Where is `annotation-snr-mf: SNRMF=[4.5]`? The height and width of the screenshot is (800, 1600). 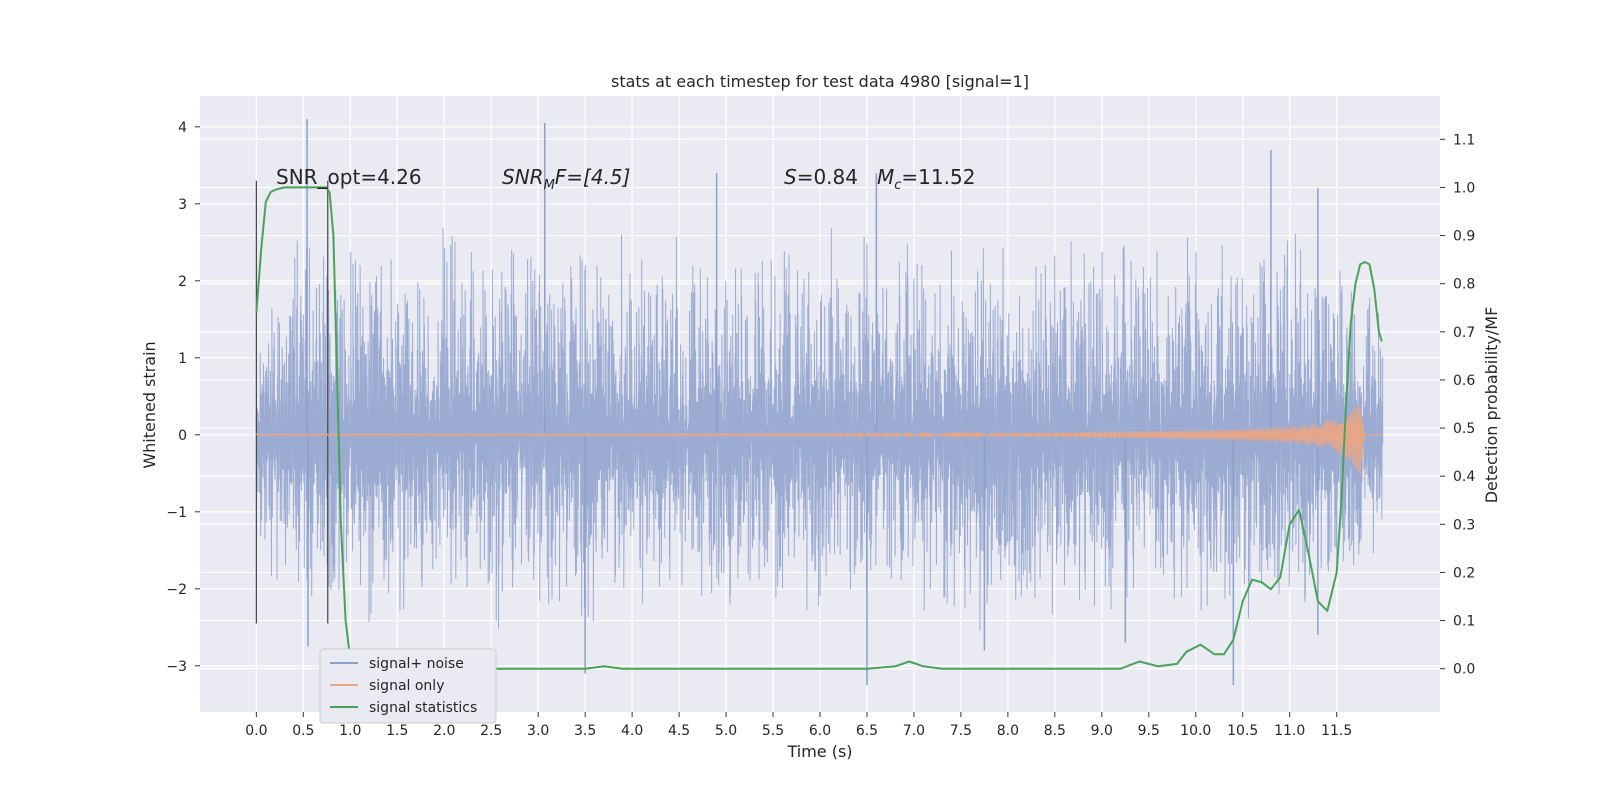
annotation-snr-mf: SNRMF=[4.5] is located at coordinates (566, 179).